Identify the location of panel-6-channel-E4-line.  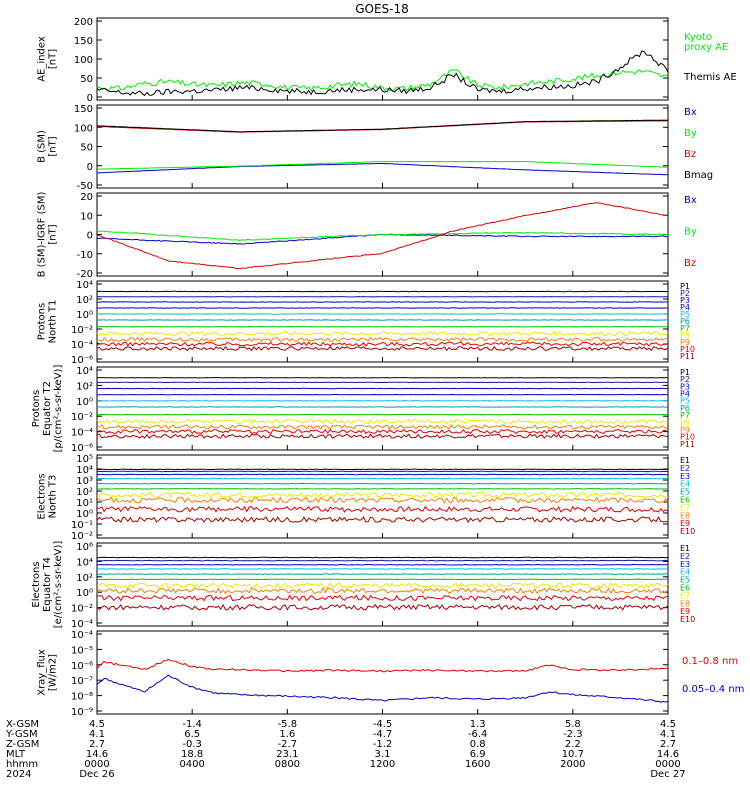
(382, 478).